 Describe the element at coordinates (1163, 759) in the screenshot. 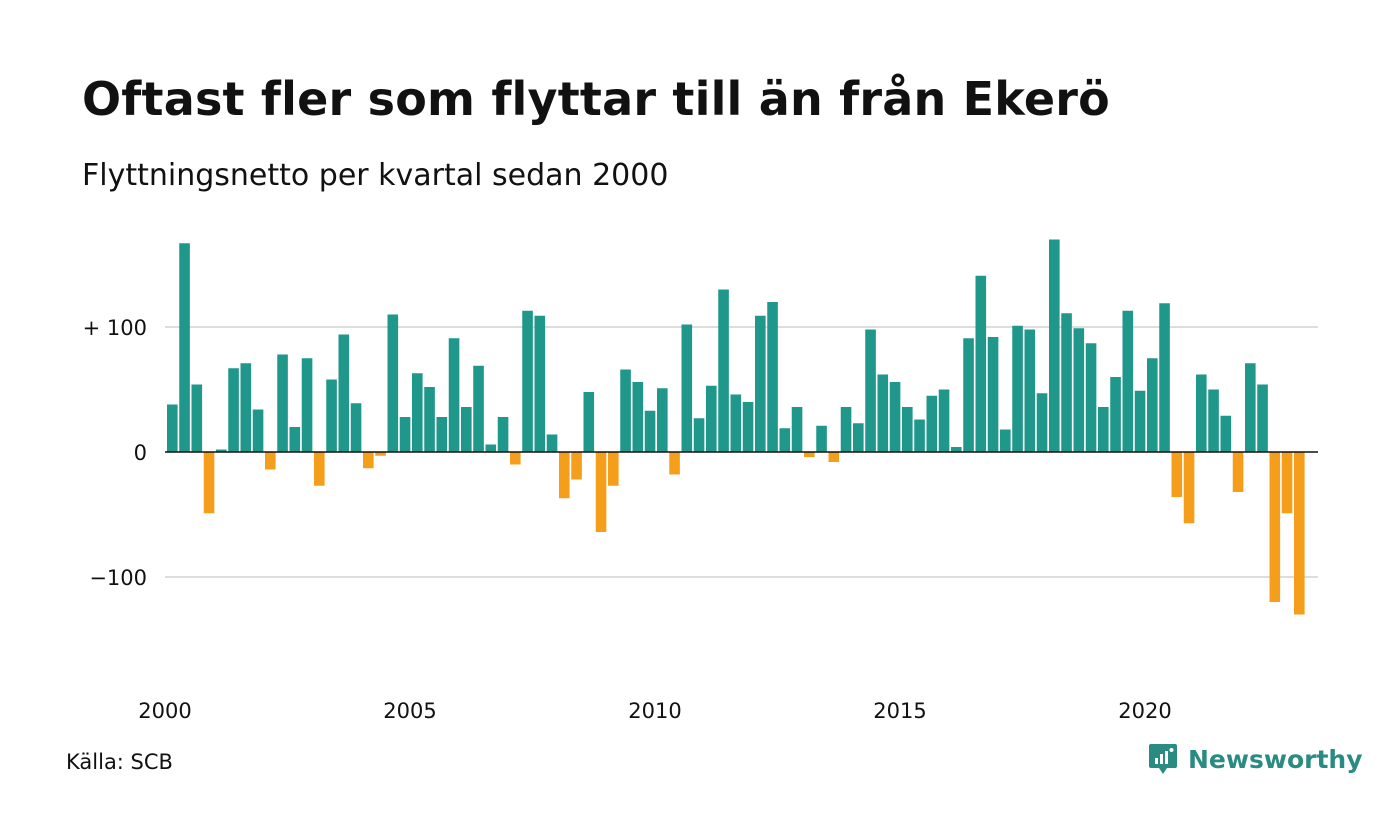

I see `newsworthy-logo-icon` at that location.